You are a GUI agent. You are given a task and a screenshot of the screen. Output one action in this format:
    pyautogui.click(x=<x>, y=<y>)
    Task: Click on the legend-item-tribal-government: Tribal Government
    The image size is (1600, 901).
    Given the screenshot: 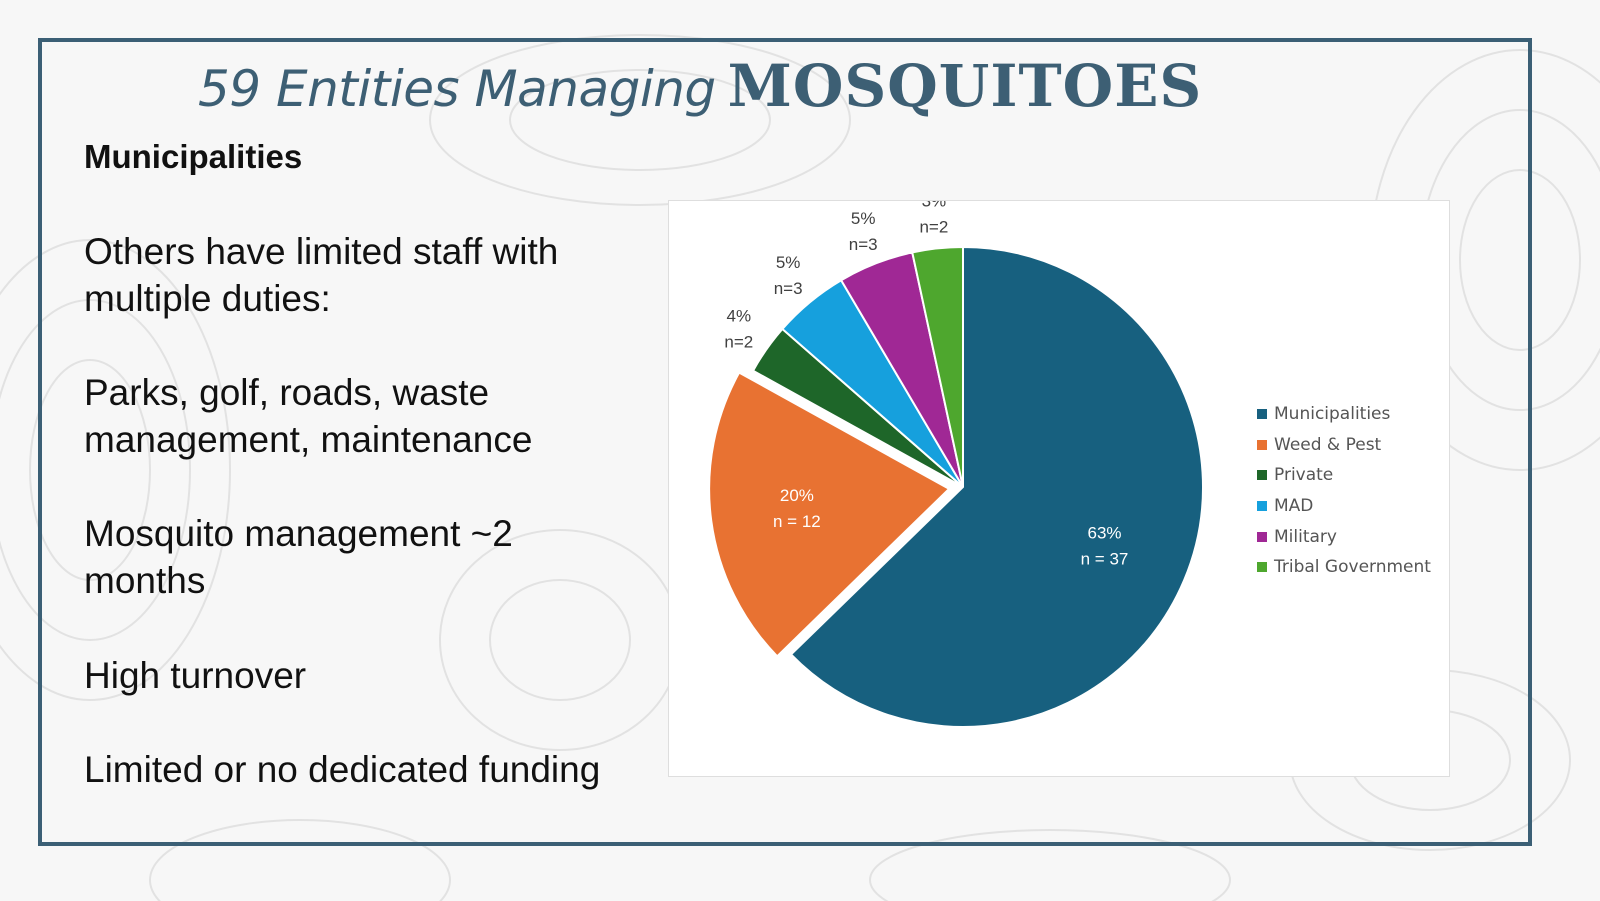 What is the action you would take?
    pyautogui.click(x=1344, y=567)
    